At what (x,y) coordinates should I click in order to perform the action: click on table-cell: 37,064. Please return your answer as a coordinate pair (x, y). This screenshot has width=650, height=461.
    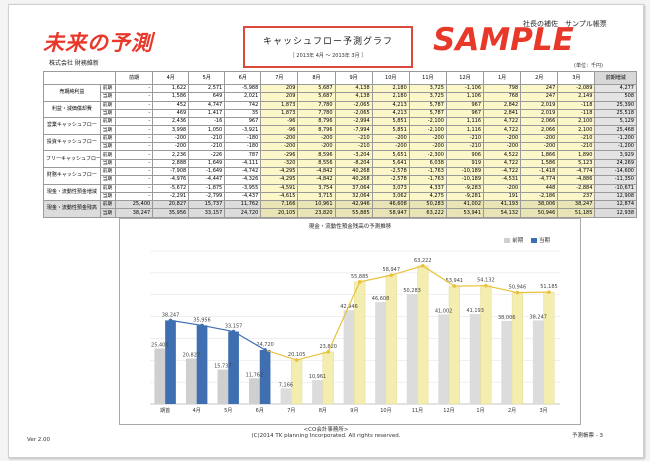
    Looking at the image, I should click on (353, 188).